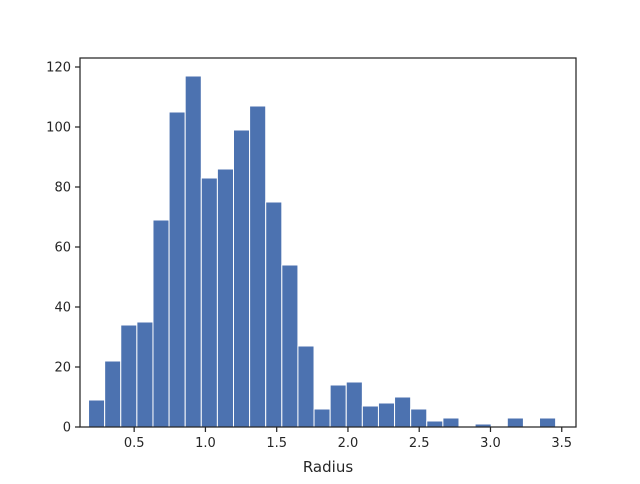 The height and width of the screenshot is (484, 640). Describe the element at coordinates (58, 128) in the screenshot. I see `y-tick-label: 100` at that location.